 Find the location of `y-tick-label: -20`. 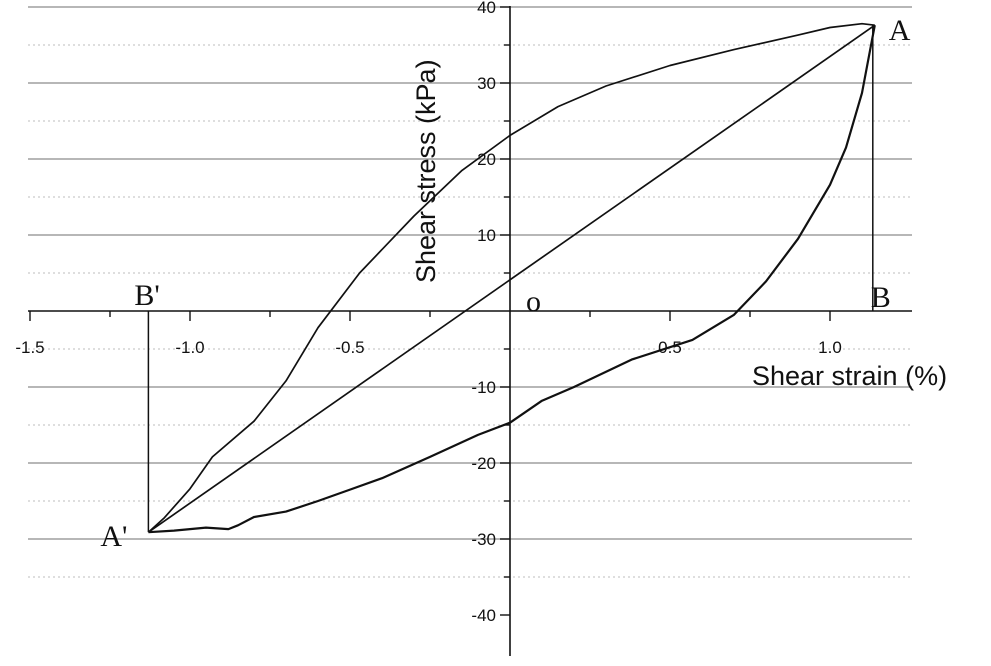

y-tick-label: -20 is located at coordinates (483, 463).